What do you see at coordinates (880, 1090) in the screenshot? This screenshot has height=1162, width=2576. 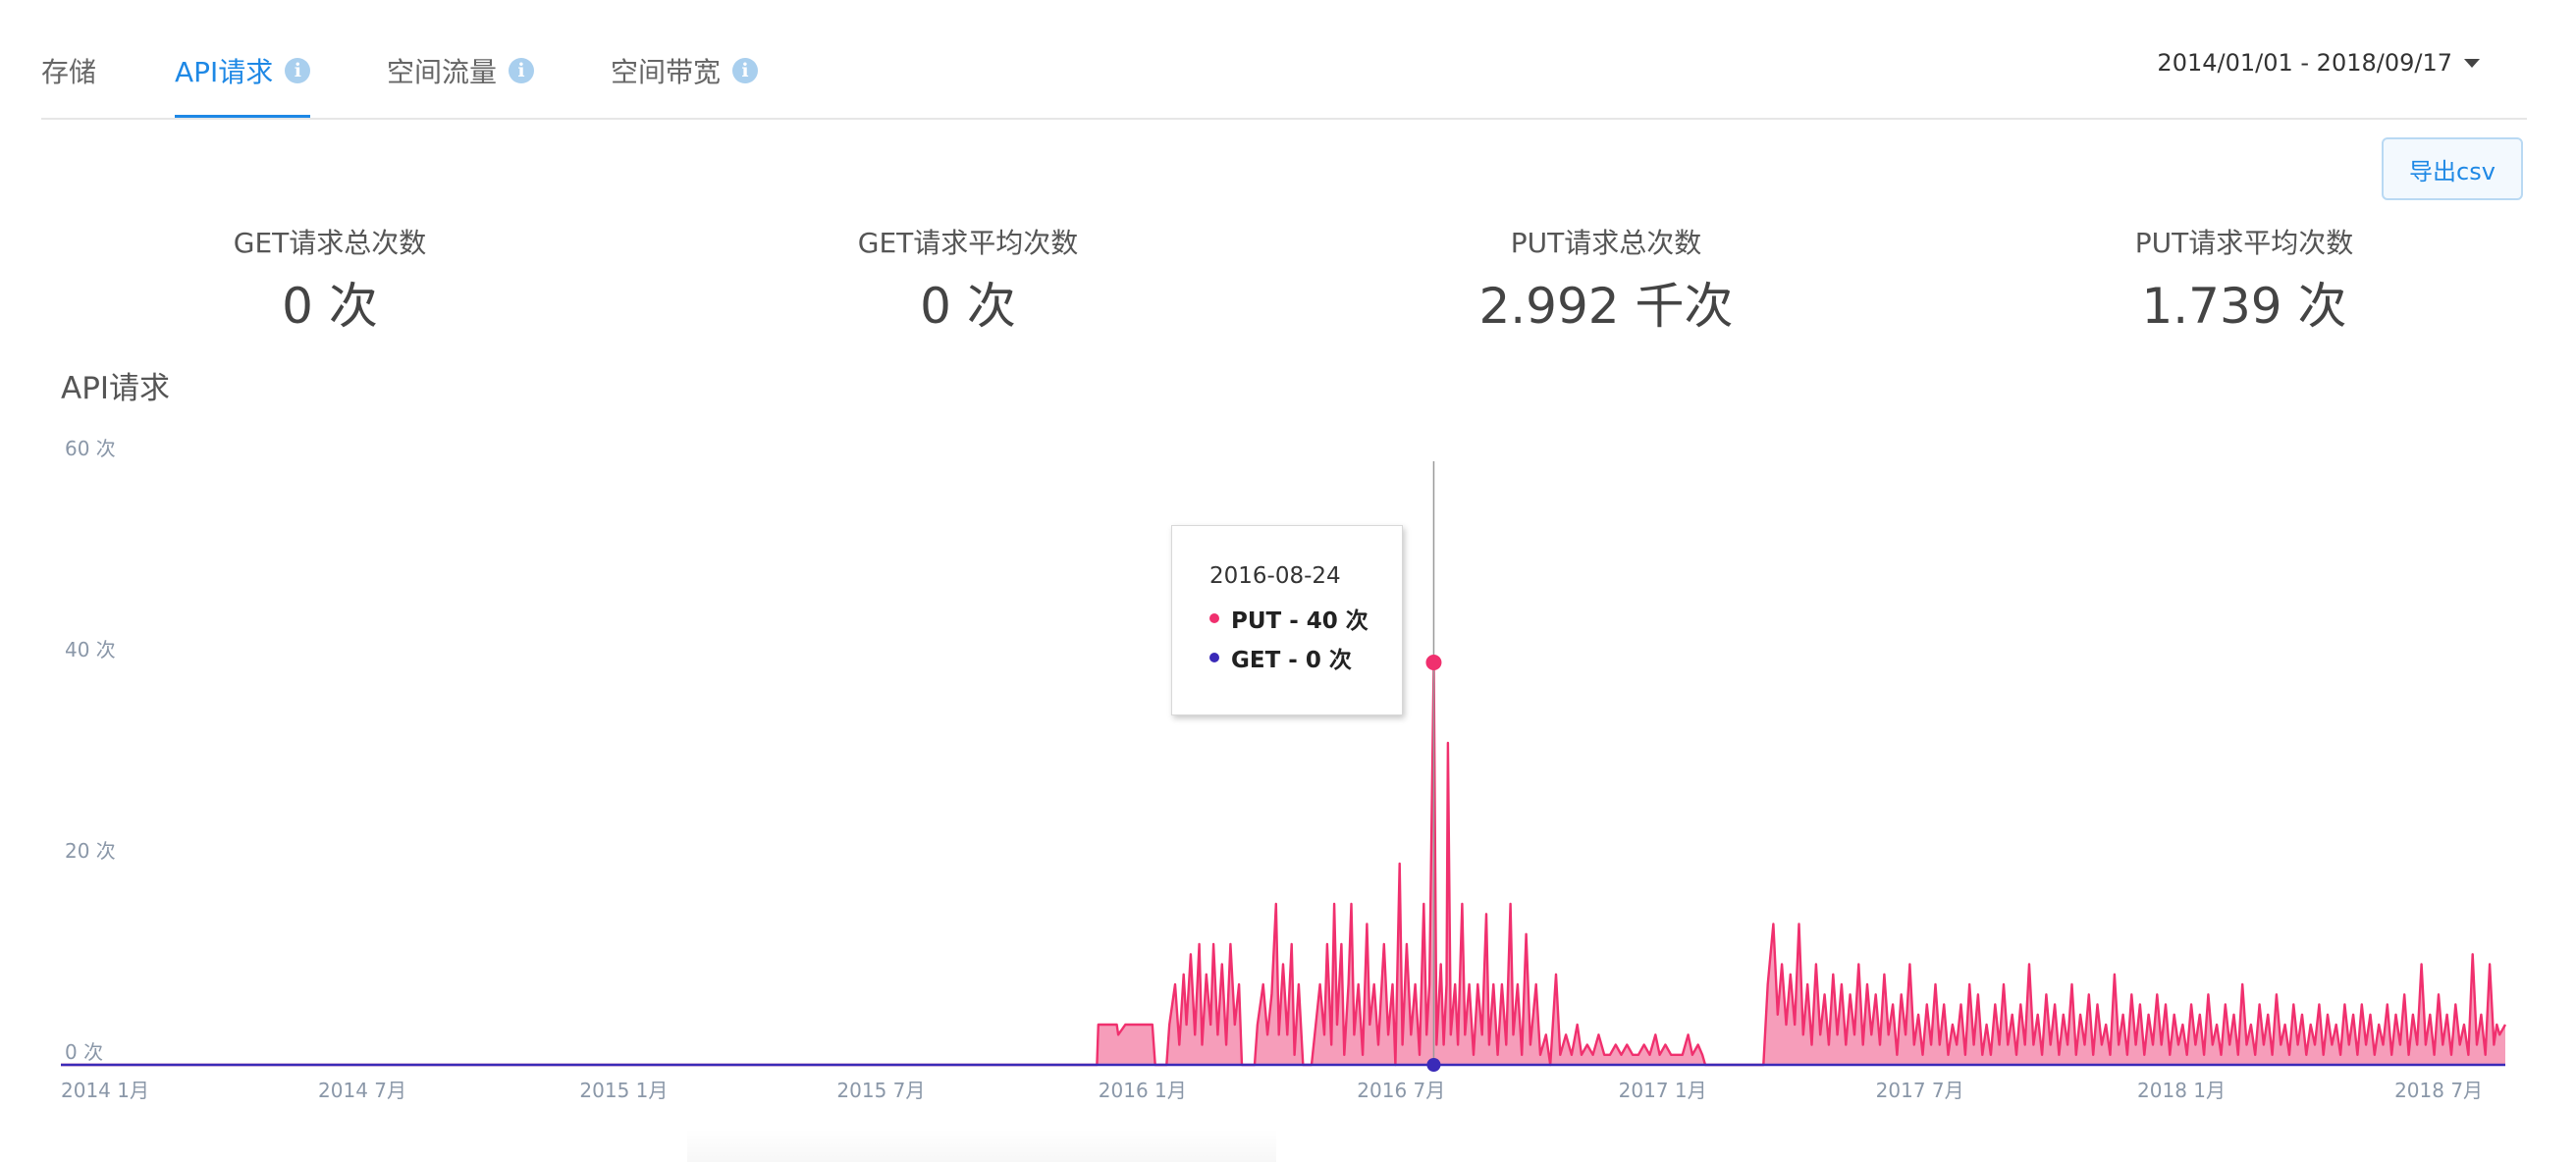 I see `x-tick-label: 2015 7月` at bounding box center [880, 1090].